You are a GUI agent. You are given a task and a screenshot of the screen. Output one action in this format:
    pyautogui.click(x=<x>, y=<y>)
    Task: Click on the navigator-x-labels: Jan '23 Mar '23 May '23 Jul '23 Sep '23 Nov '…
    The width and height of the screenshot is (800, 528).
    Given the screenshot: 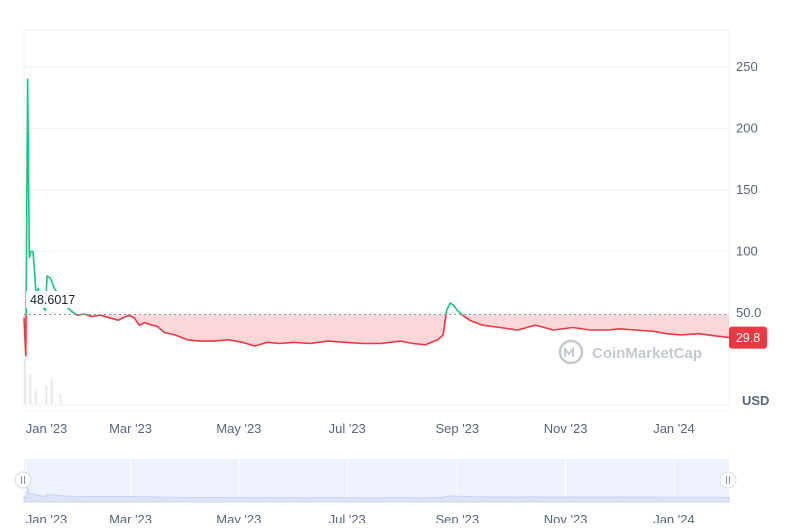 What is the action you would take?
    pyautogui.click(x=360, y=519)
    